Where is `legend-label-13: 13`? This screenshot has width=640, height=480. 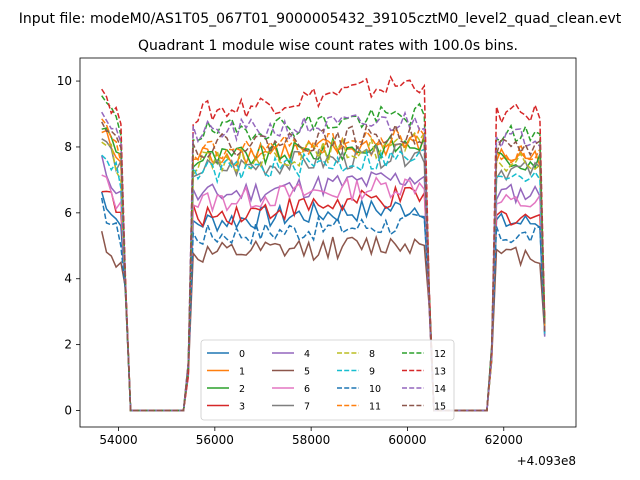
legend-label-13: 13 is located at coordinates (440, 372).